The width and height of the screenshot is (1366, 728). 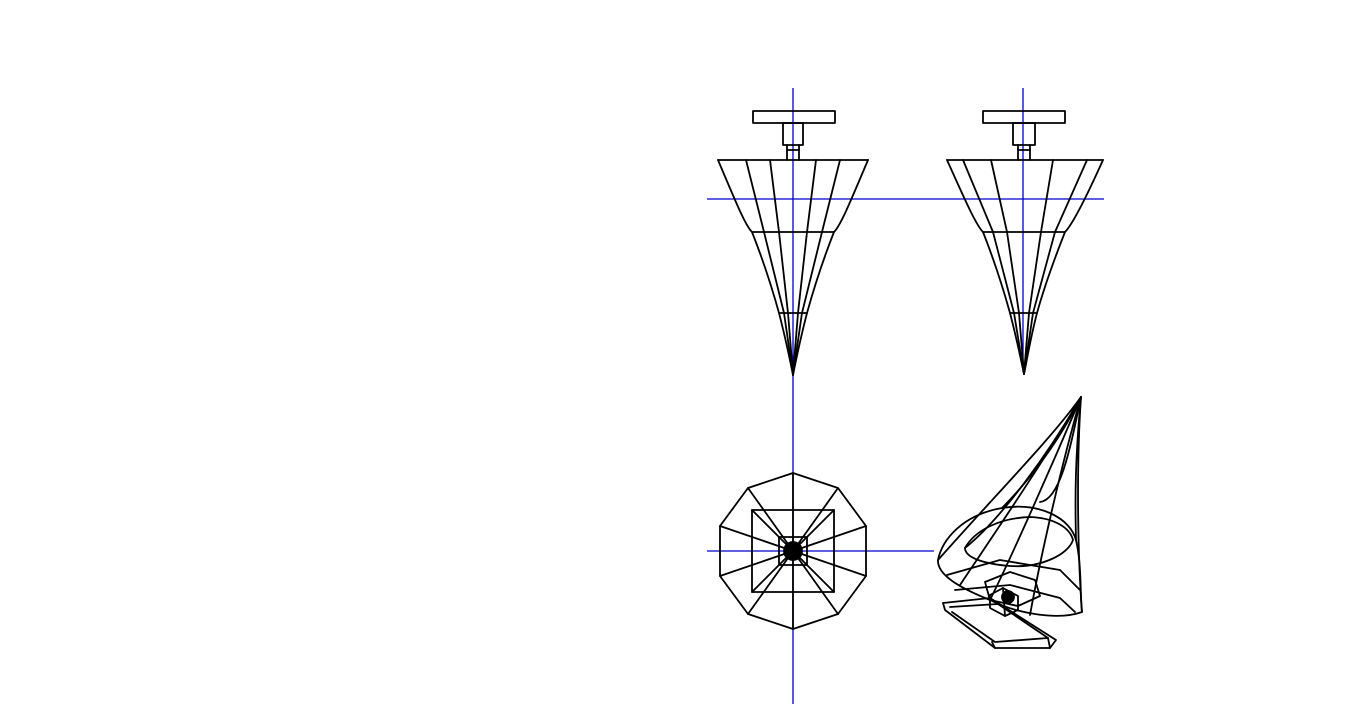 What do you see at coordinates (1010, 506) in the screenshot?
I see `persp-meridians` at bounding box center [1010, 506].